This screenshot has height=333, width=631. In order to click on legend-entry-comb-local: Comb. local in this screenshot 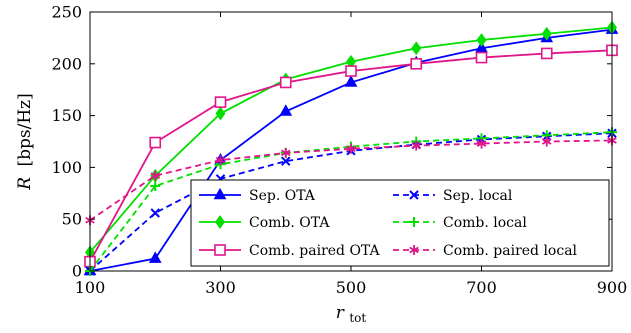, I will do `click(460, 223)`.